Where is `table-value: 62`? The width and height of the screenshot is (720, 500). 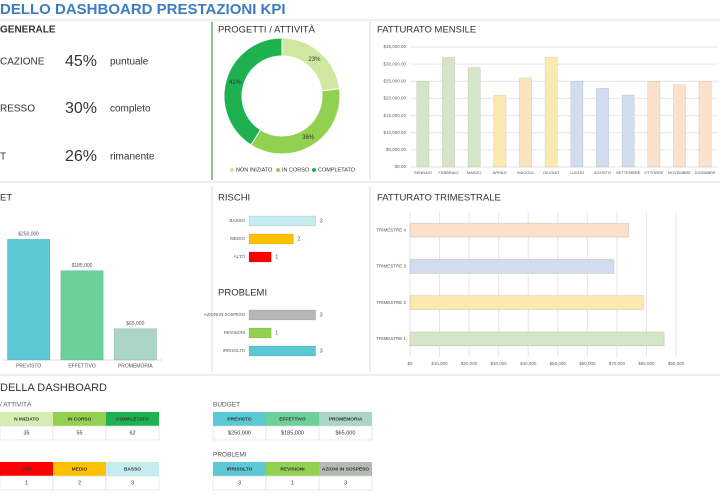
table-value: 62 is located at coordinates (132, 433).